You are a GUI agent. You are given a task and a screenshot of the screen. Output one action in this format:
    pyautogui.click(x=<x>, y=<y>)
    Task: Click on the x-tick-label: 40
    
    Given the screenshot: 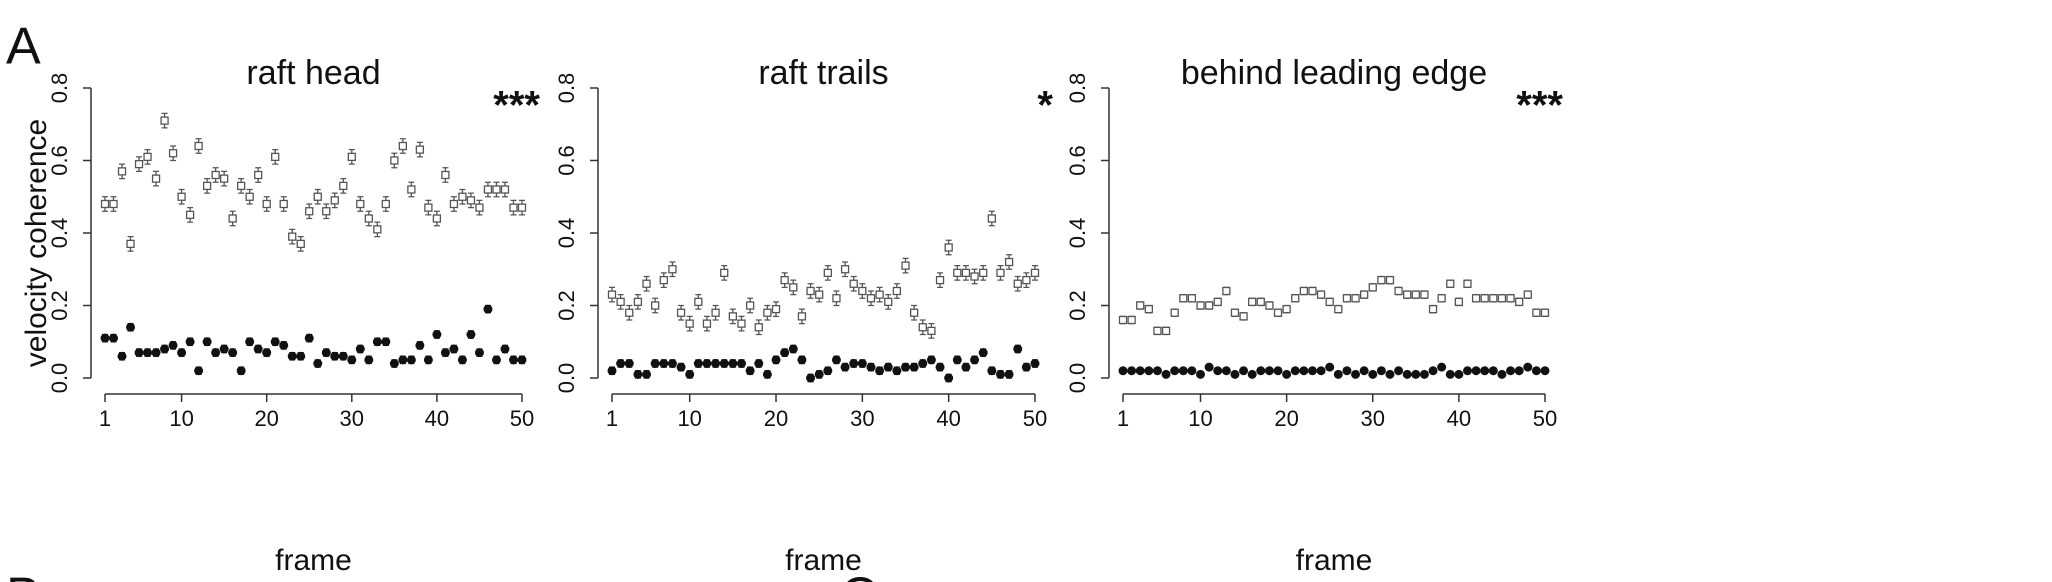 What is the action you would take?
    pyautogui.click(x=437, y=418)
    